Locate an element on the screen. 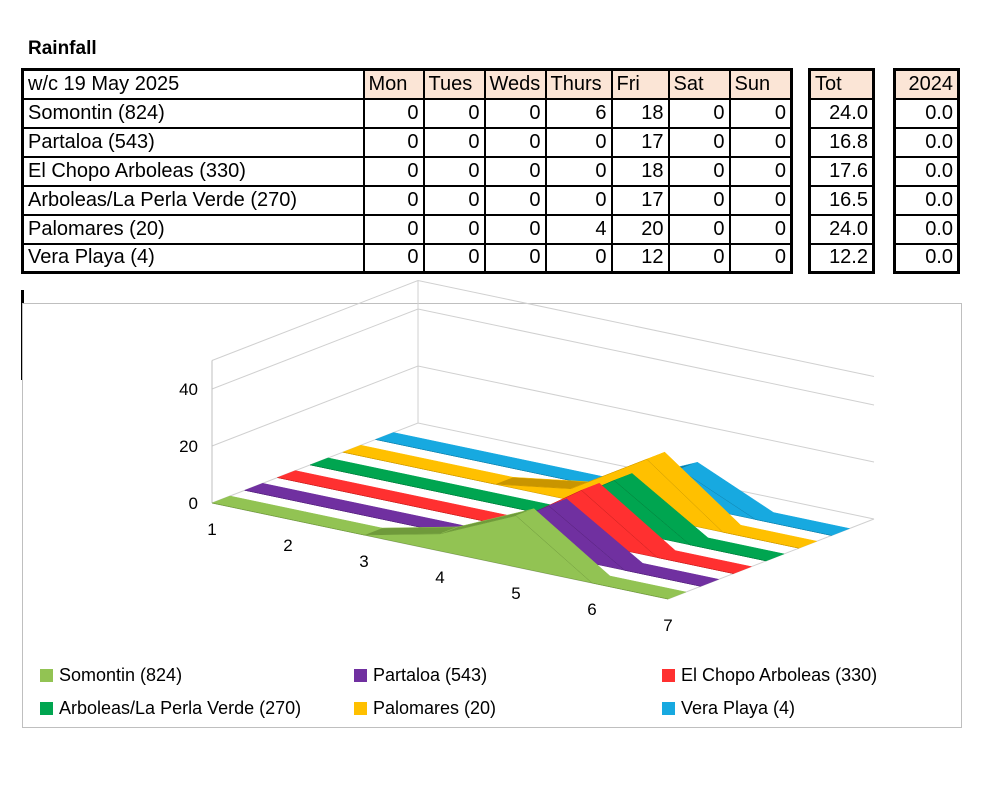  legend-label: Somontin (824) is located at coordinates (121, 675).